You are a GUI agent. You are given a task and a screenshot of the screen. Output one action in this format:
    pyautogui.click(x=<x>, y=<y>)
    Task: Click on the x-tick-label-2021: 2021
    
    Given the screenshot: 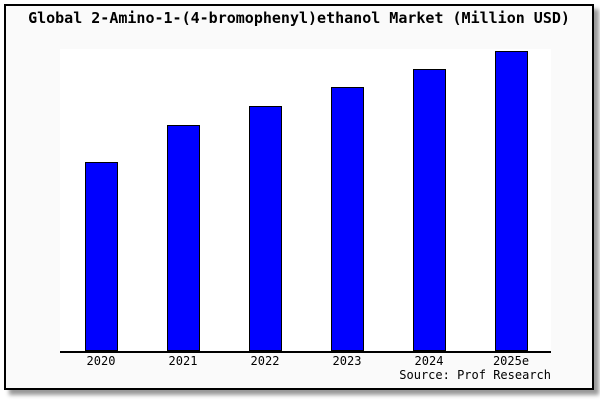 What is the action you would take?
    pyautogui.click(x=183, y=361)
    